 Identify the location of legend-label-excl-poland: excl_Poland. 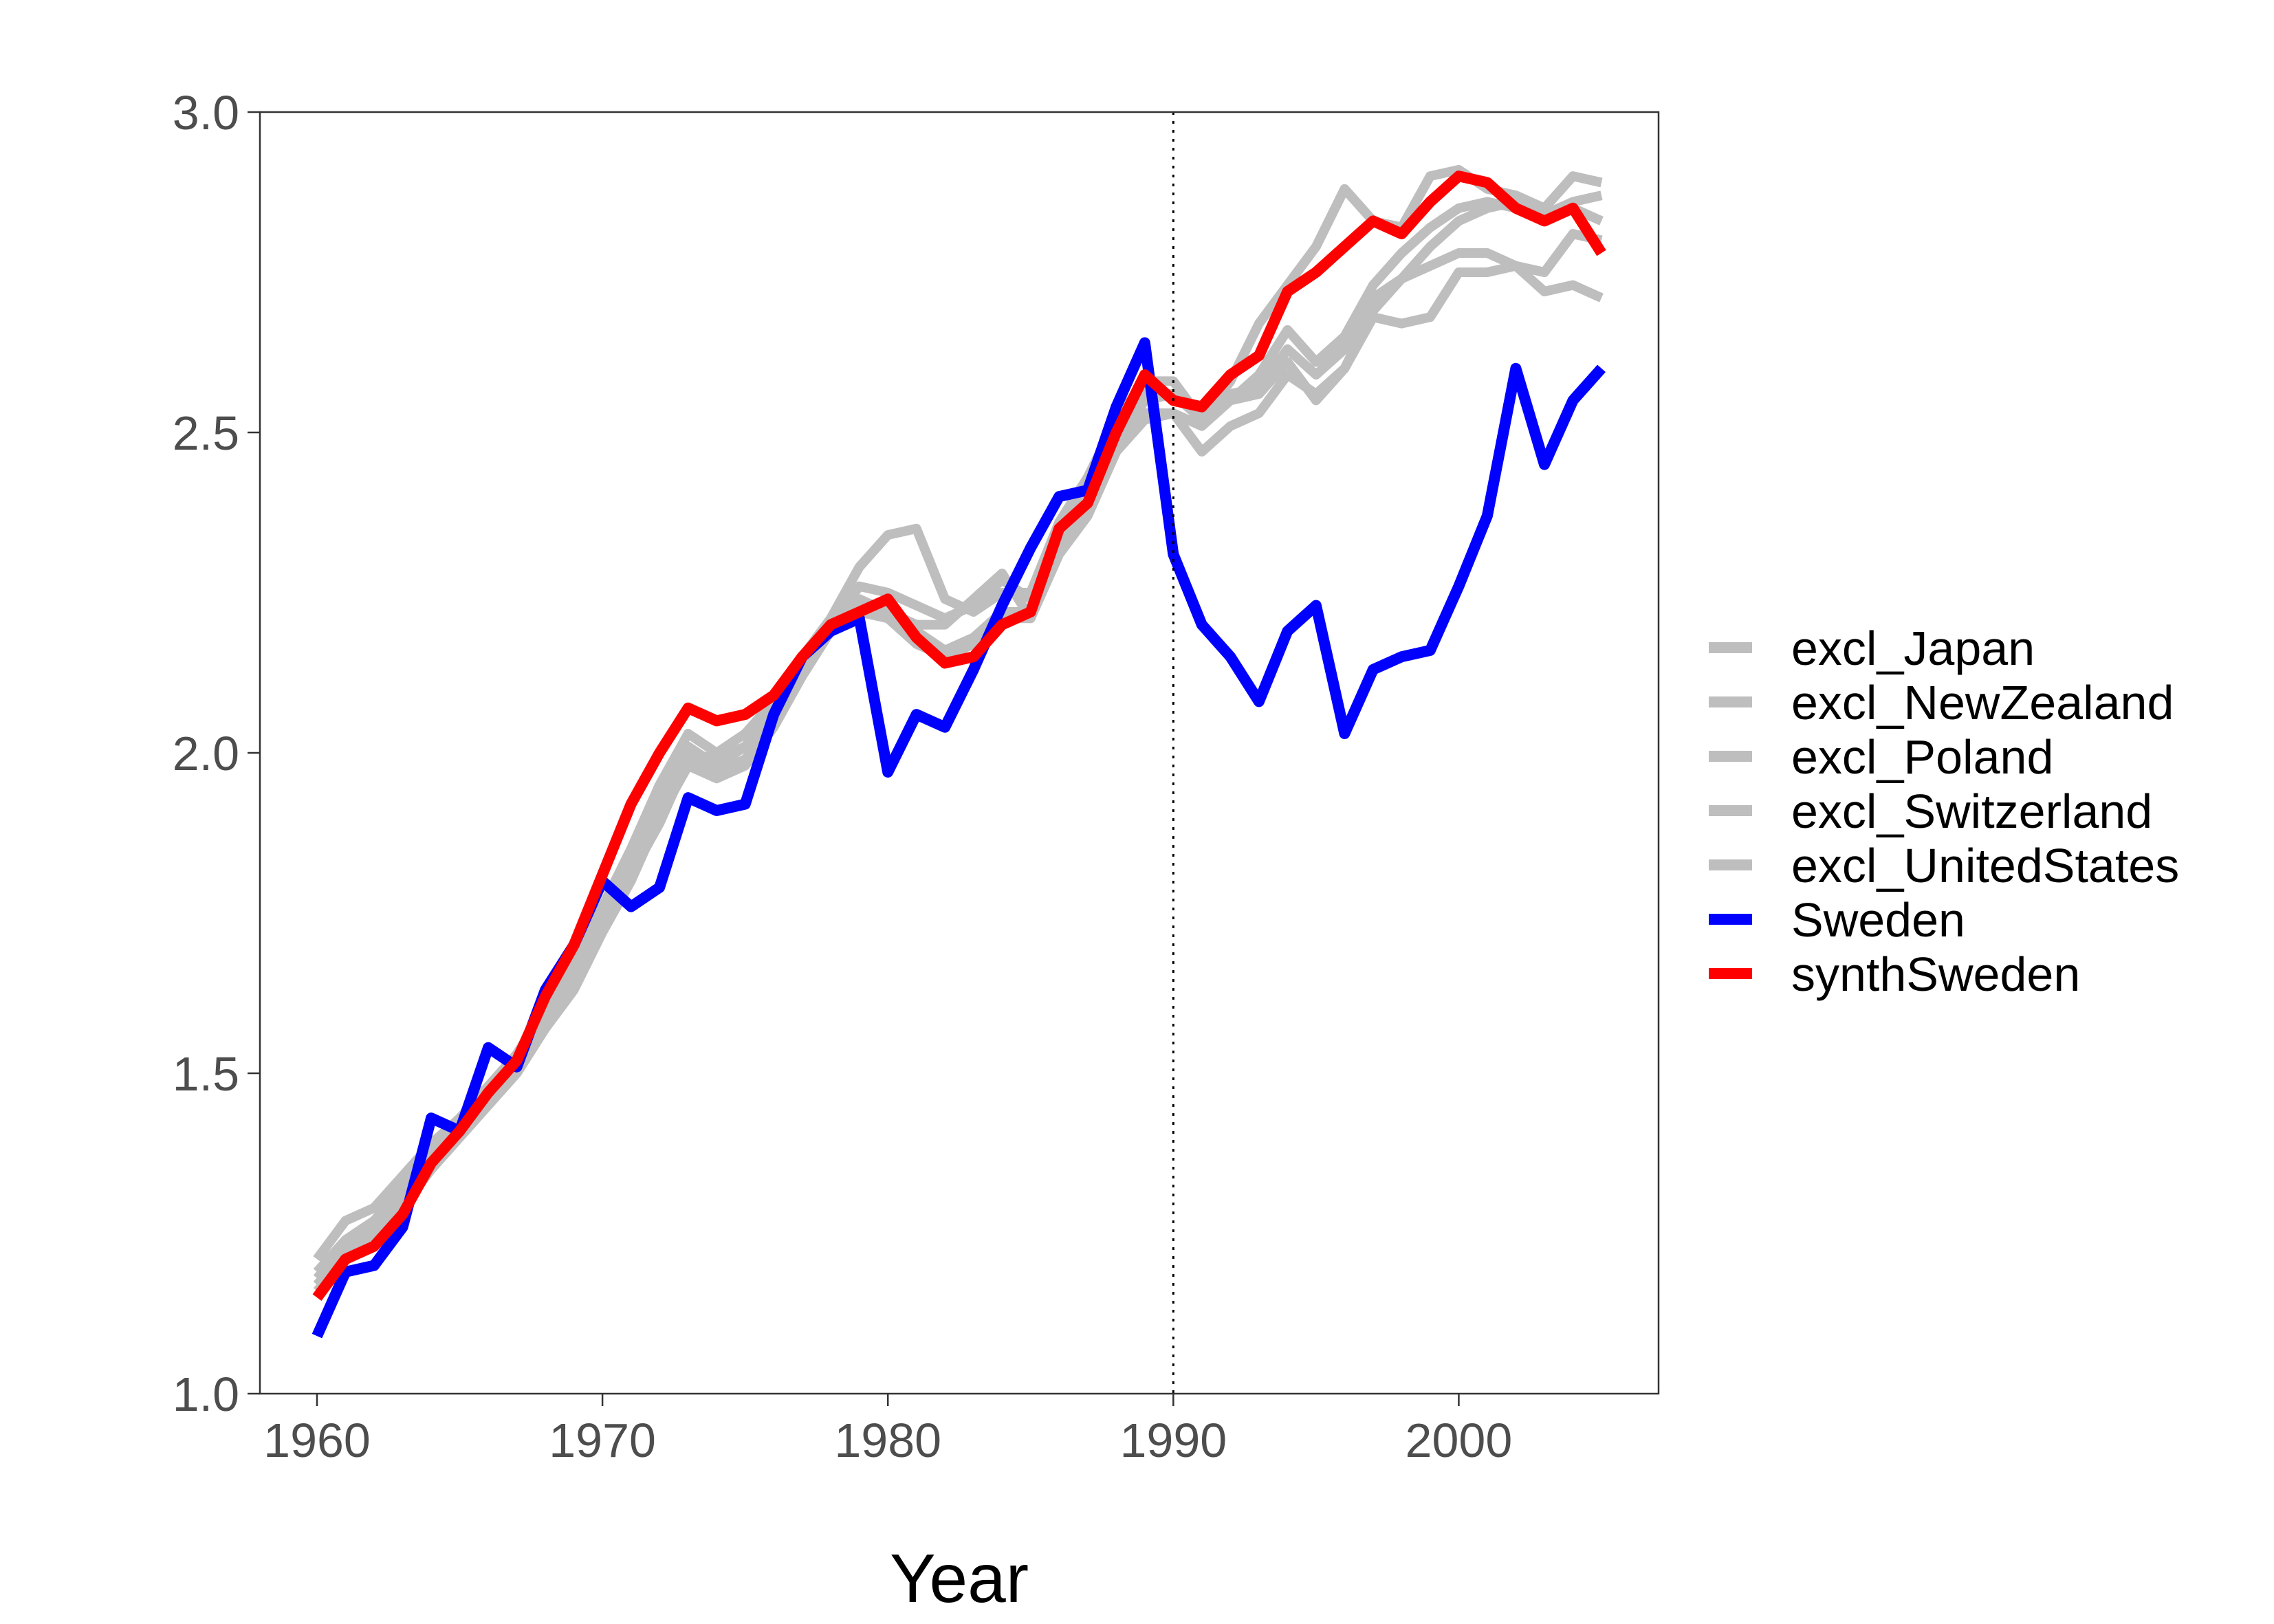
(1922, 757).